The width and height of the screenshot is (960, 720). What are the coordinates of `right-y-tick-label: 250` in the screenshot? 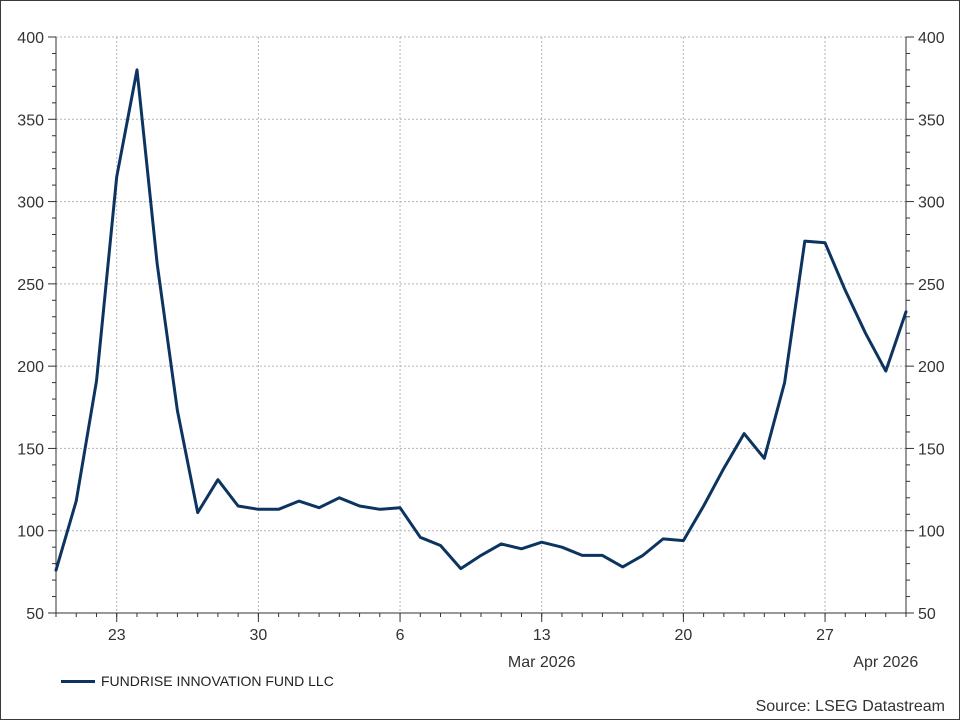 It's located at (931, 285).